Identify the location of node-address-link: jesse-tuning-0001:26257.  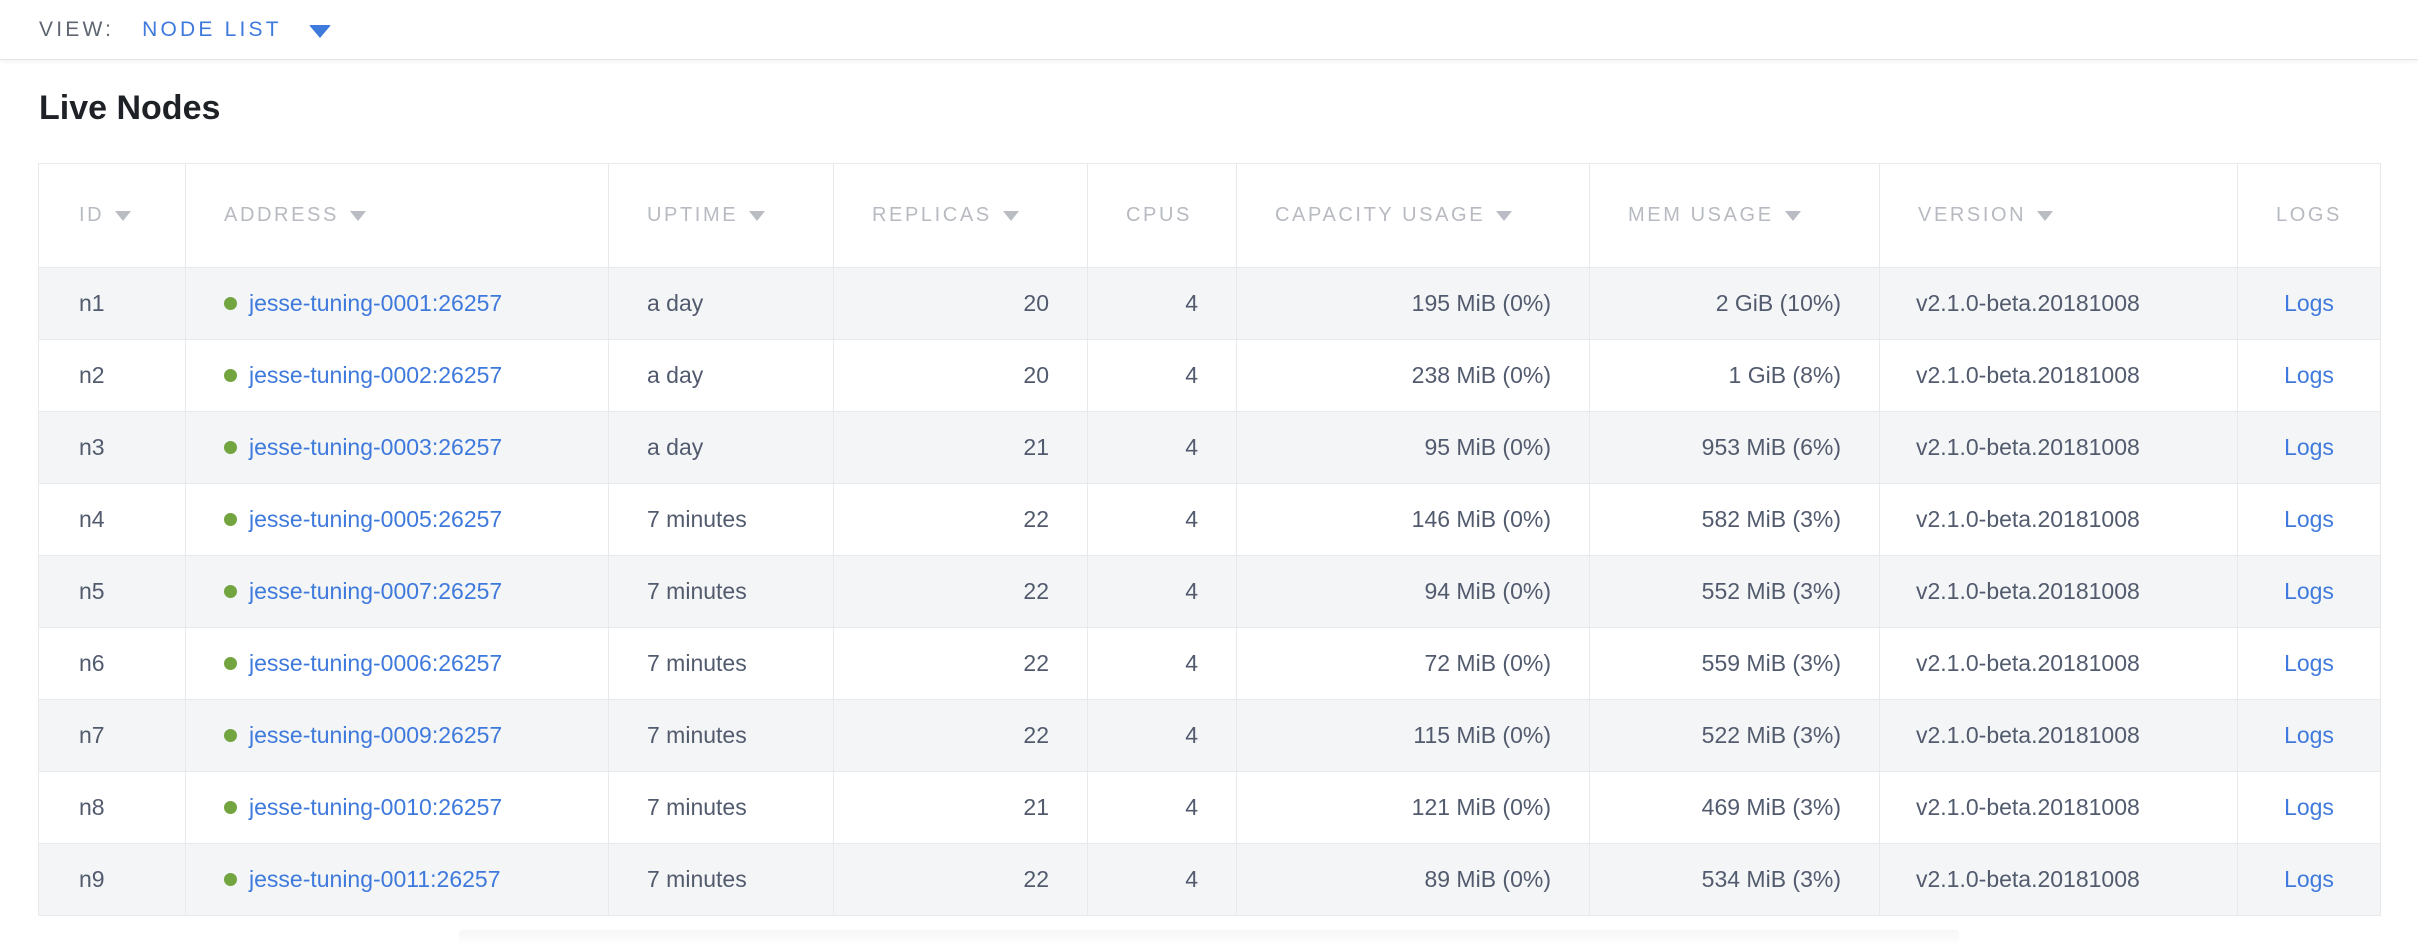
(376, 303).